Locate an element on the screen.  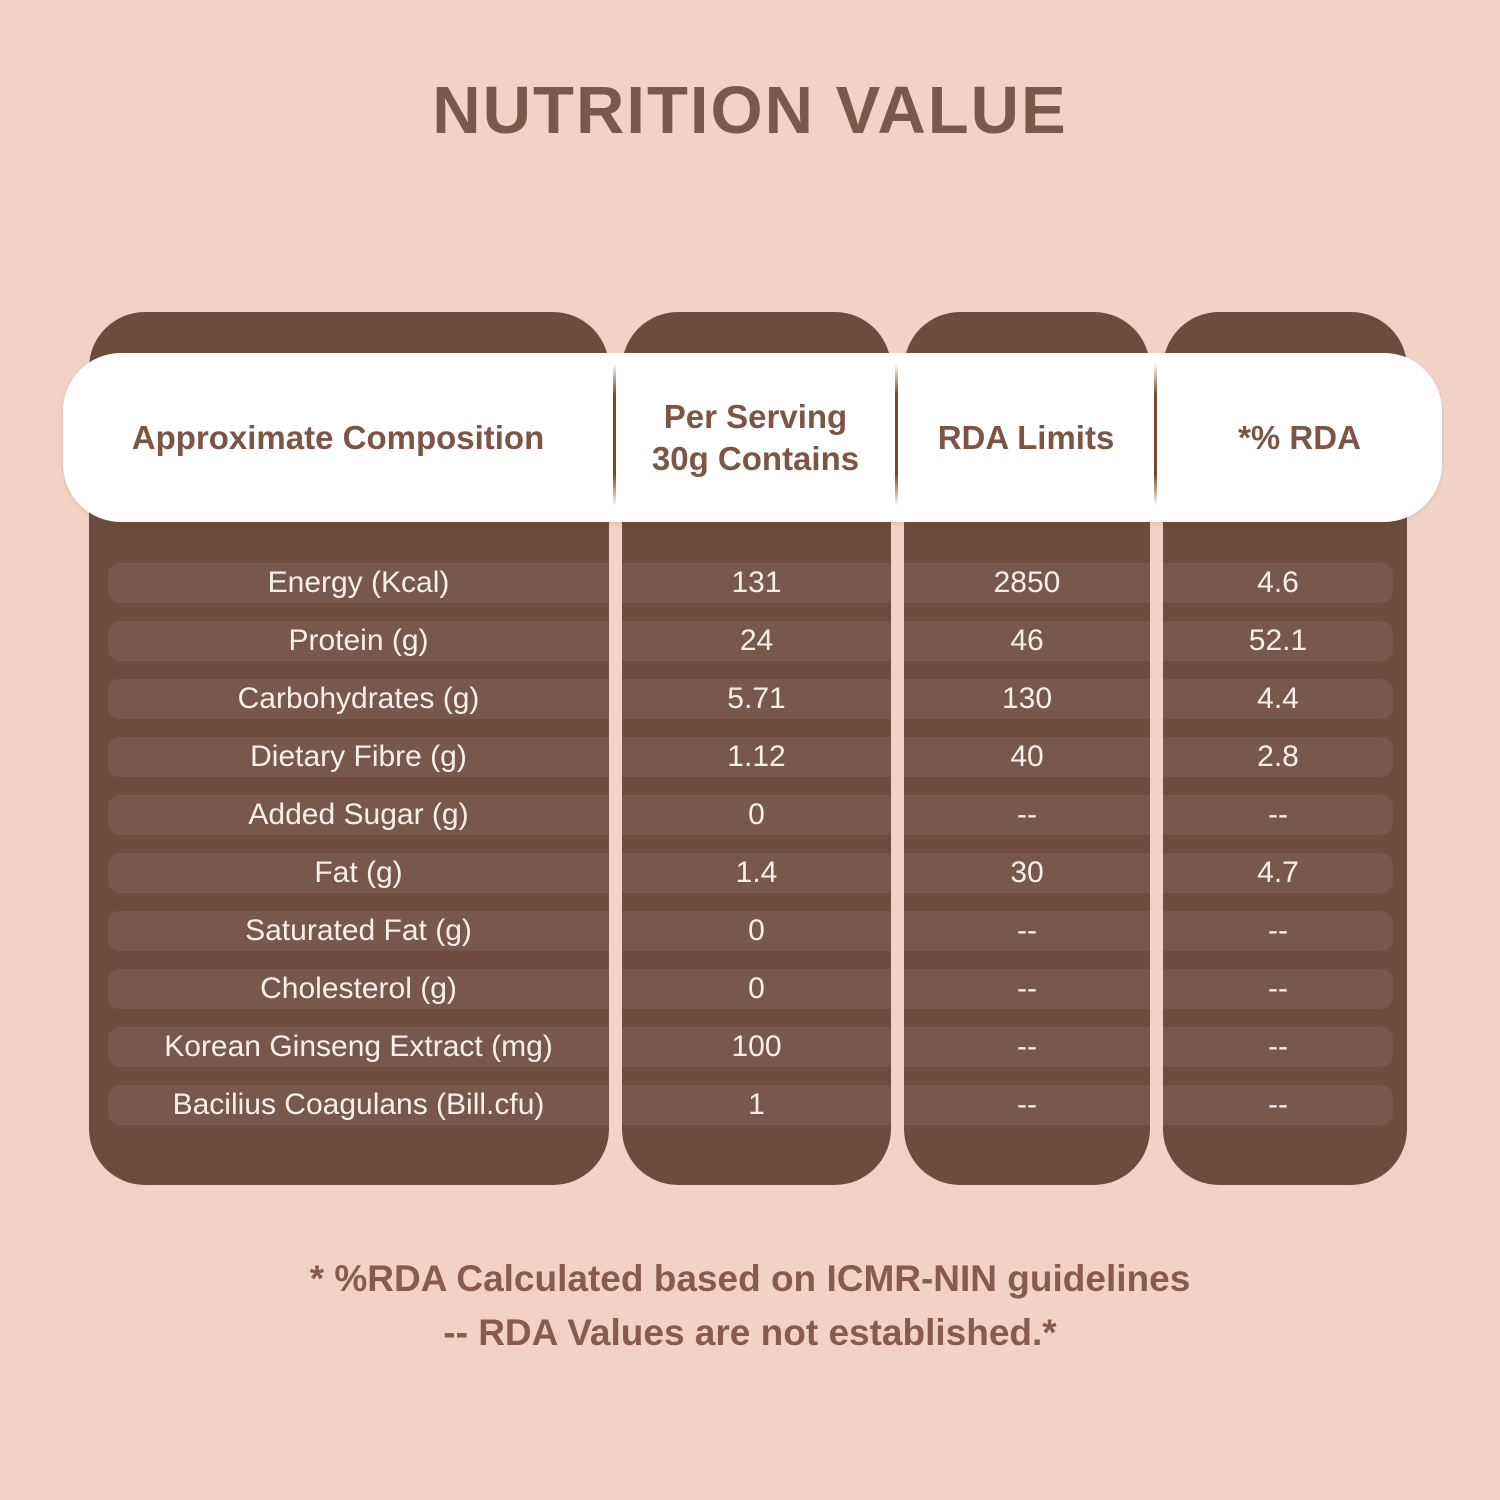
row-label: Bacilius Coagulans (Bill.cfu) is located at coordinates (358, 1105).